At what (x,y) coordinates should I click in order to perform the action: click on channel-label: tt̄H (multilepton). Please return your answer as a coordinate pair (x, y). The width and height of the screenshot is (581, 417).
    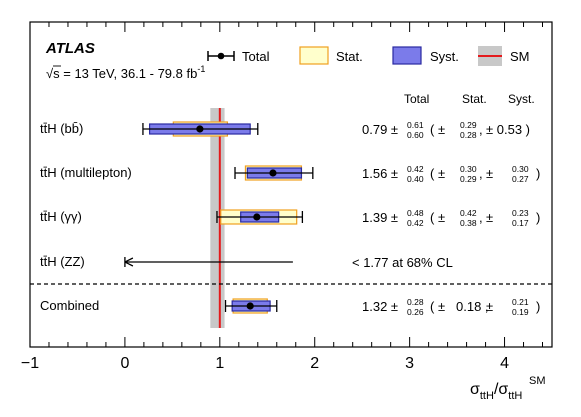
    Looking at the image, I should click on (86, 172).